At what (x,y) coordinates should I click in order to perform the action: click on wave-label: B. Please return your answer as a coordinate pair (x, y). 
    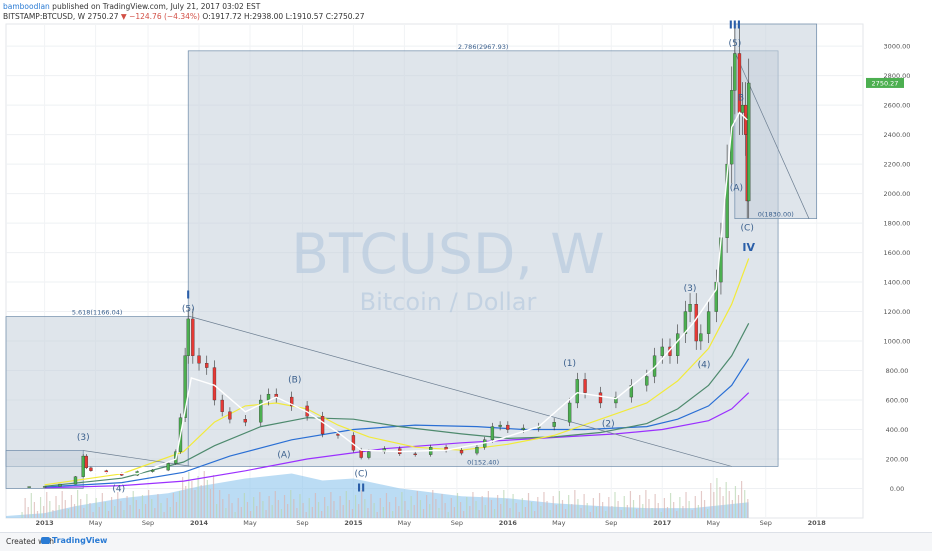
    Looking at the image, I should click on (741, 99).